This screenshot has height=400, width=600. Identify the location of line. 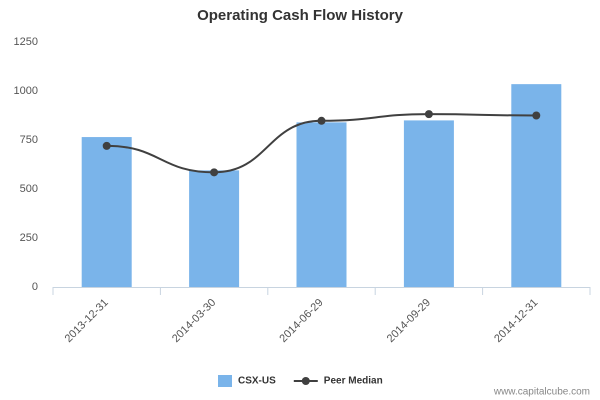
(321, 143).